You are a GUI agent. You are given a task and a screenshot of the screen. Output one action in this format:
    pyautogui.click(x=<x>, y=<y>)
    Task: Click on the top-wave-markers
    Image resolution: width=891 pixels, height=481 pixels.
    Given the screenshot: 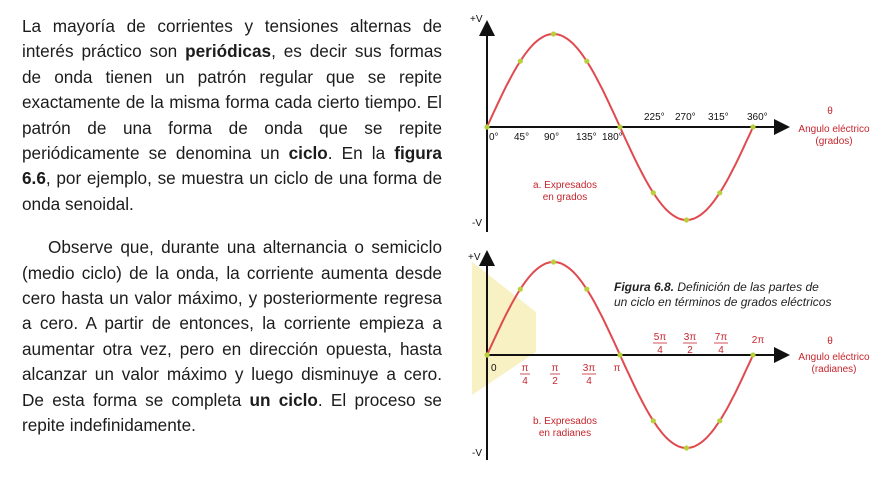 What is the action you would take?
    pyautogui.click(x=620, y=127)
    